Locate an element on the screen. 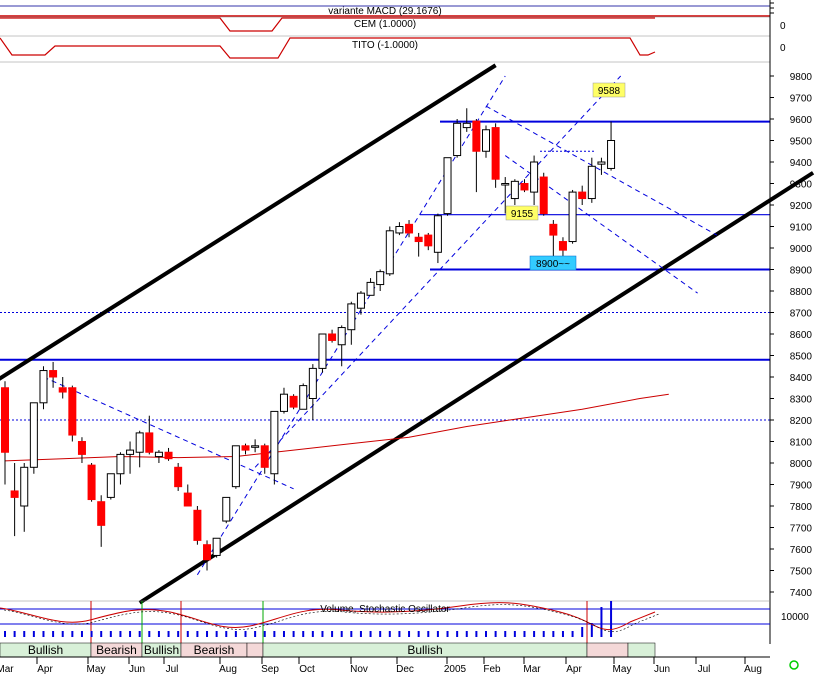 This screenshot has width=817, height=675. y-tick-label: 7700 is located at coordinates (801, 529).